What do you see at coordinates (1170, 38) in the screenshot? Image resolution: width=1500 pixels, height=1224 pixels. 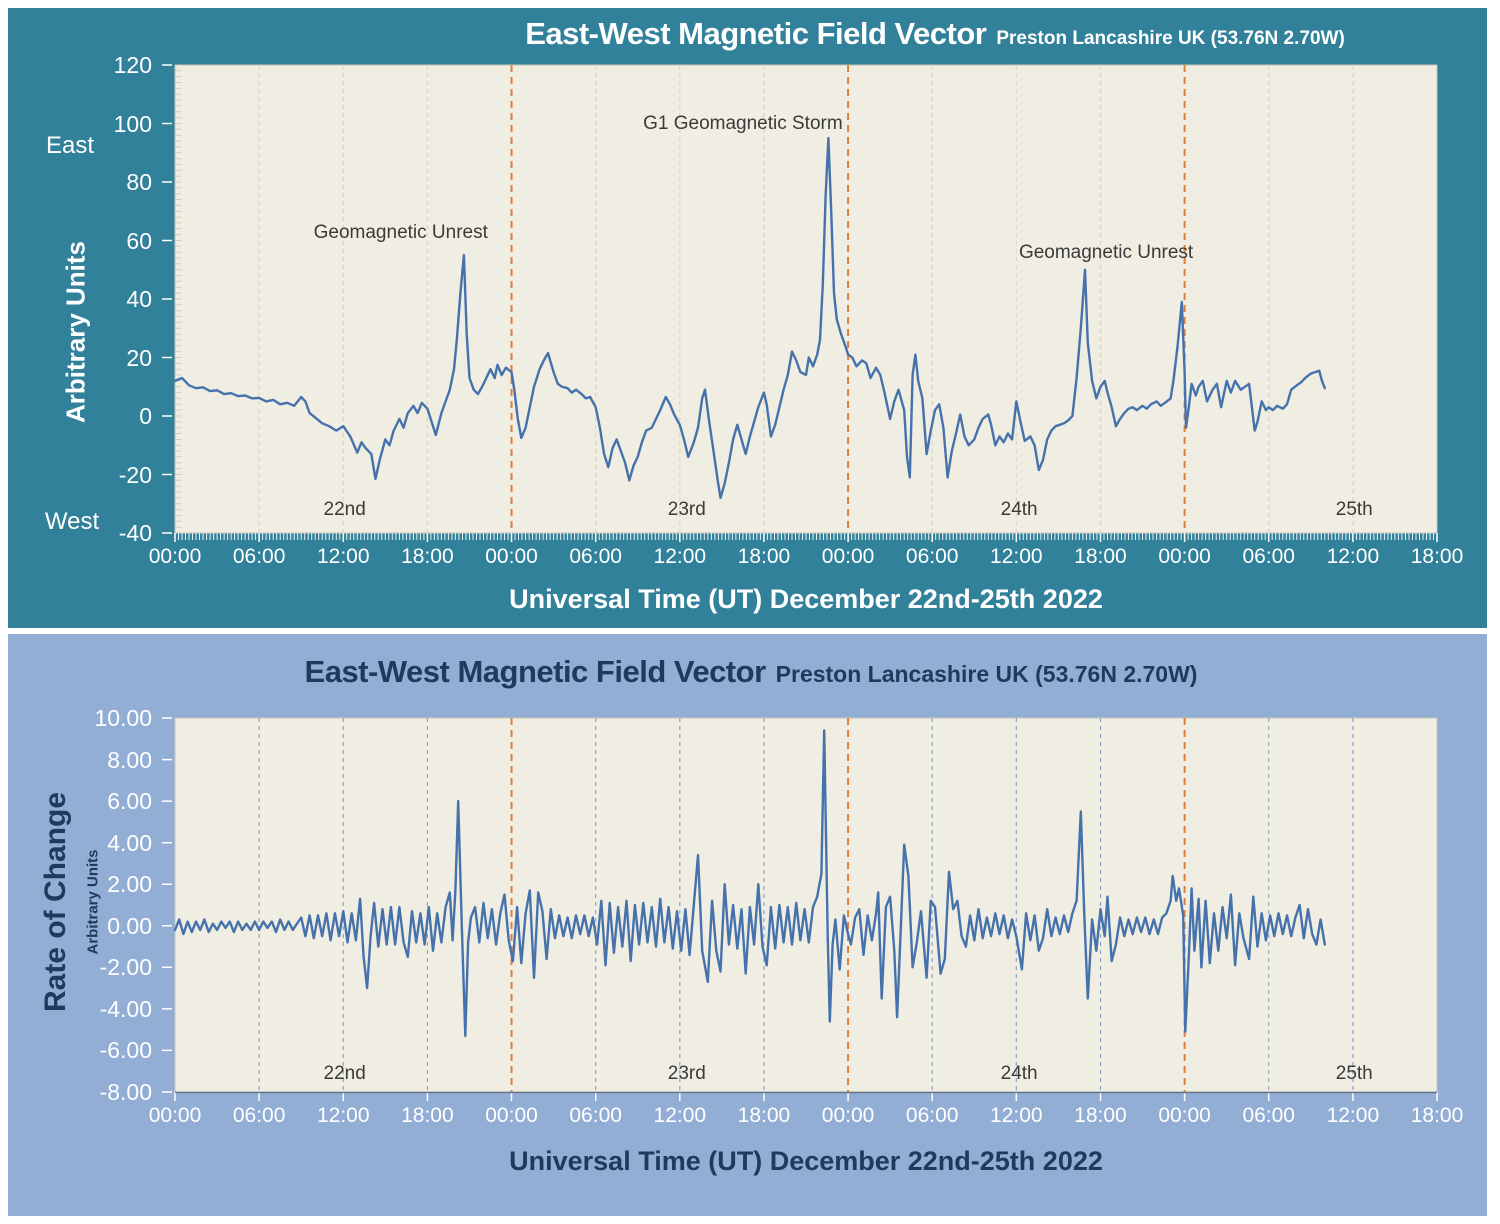 I see `top-chart-title-sub: Preston Lancashire UK (53.76N 2.70W)` at bounding box center [1170, 38].